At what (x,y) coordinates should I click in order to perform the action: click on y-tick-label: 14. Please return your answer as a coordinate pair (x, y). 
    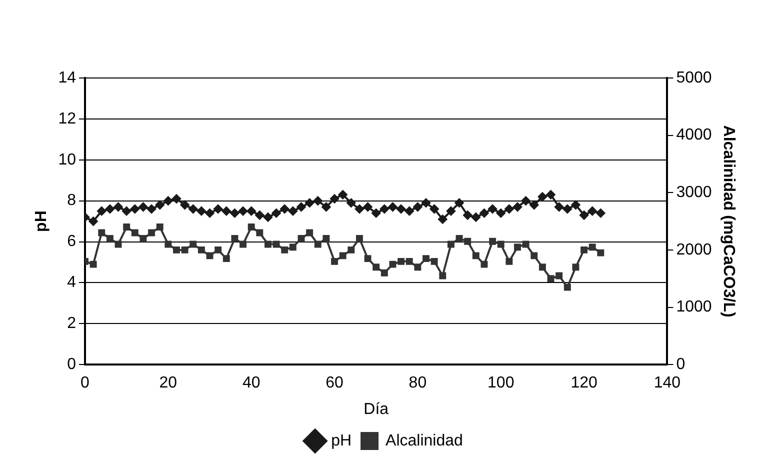
    Looking at the image, I should click on (67, 77).